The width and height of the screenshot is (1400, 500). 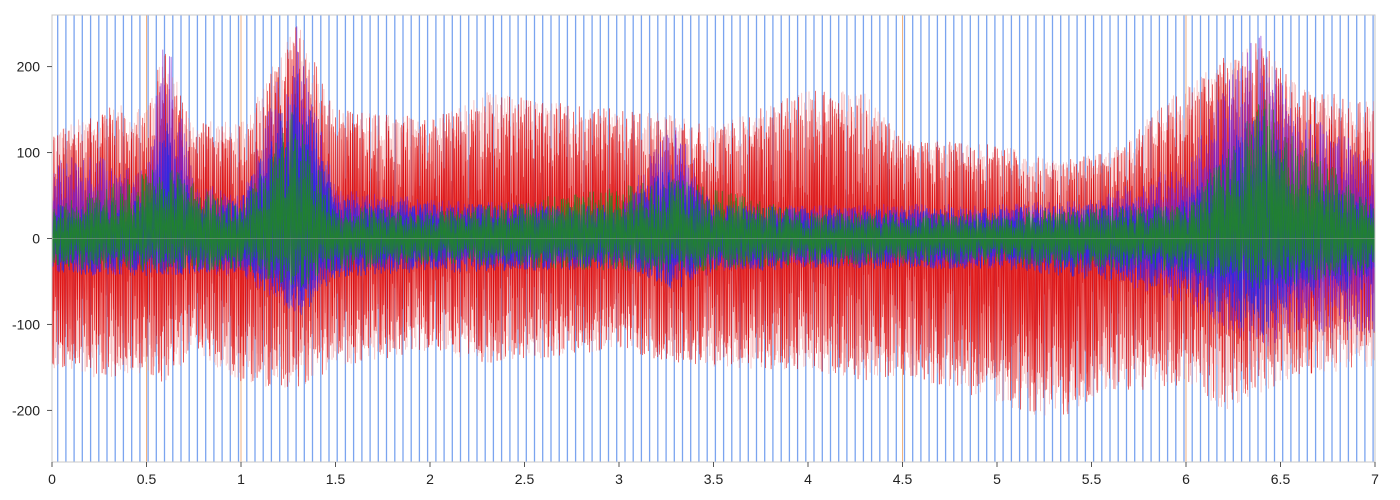 What do you see at coordinates (808, 479) in the screenshot?
I see `x-tick-label: 4` at bounding box center [808, 479].